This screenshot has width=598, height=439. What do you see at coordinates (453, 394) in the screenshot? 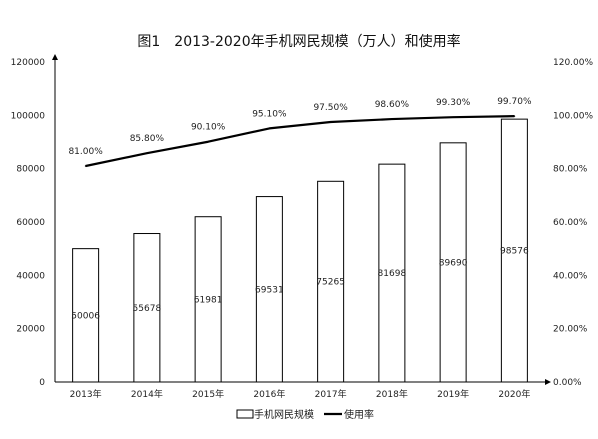
I see `x-tick-label: 2019年` at bounding box center [453, 394].